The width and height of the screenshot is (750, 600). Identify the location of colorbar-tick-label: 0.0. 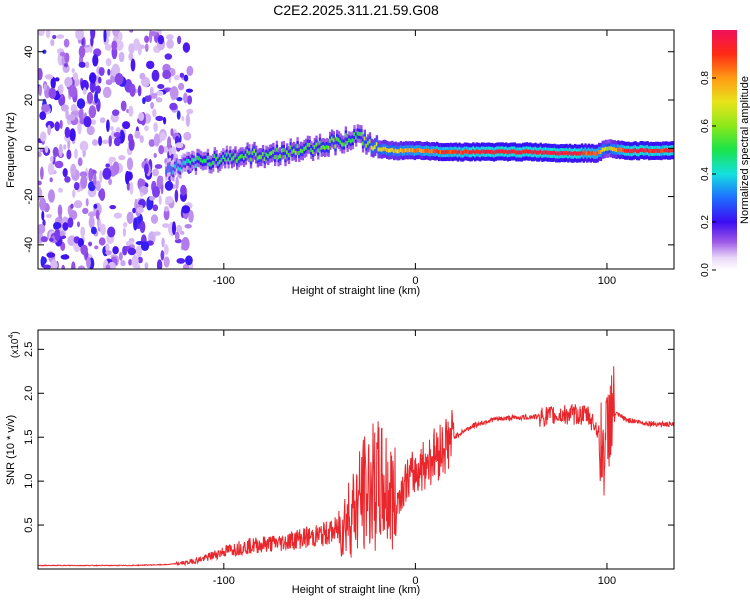
(705, 270).